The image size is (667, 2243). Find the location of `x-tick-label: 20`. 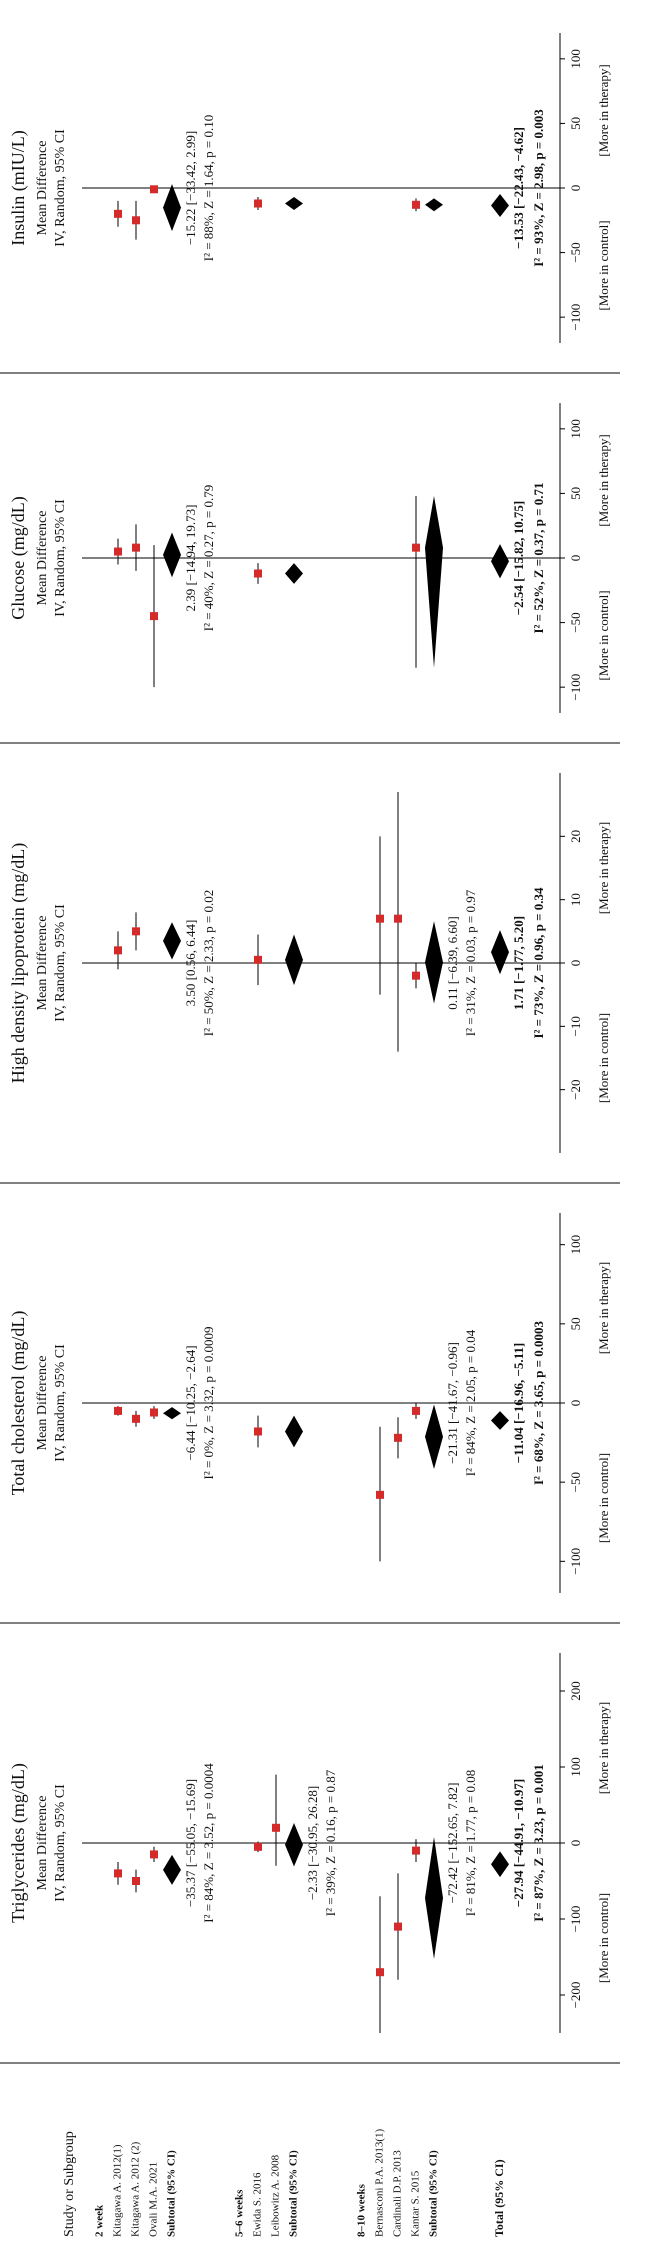

x-tick-label: 20 is located at coordinates (575, 836).